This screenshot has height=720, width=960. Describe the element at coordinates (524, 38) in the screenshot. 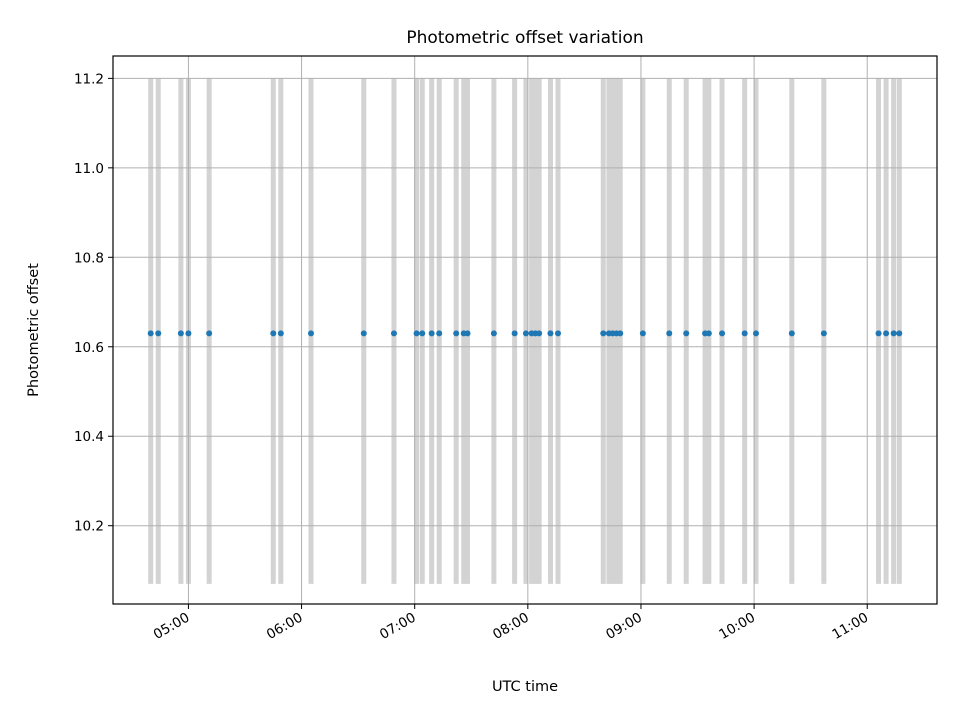

I see `chart-title: Photometric offset variation` at that location.